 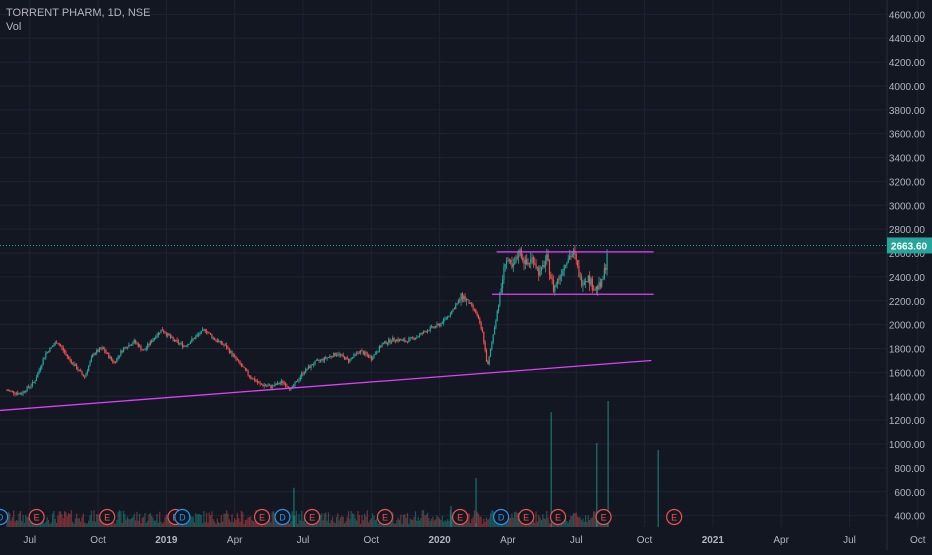 I want to click on time-tick-label: Apr, so click(x=508, y=540).